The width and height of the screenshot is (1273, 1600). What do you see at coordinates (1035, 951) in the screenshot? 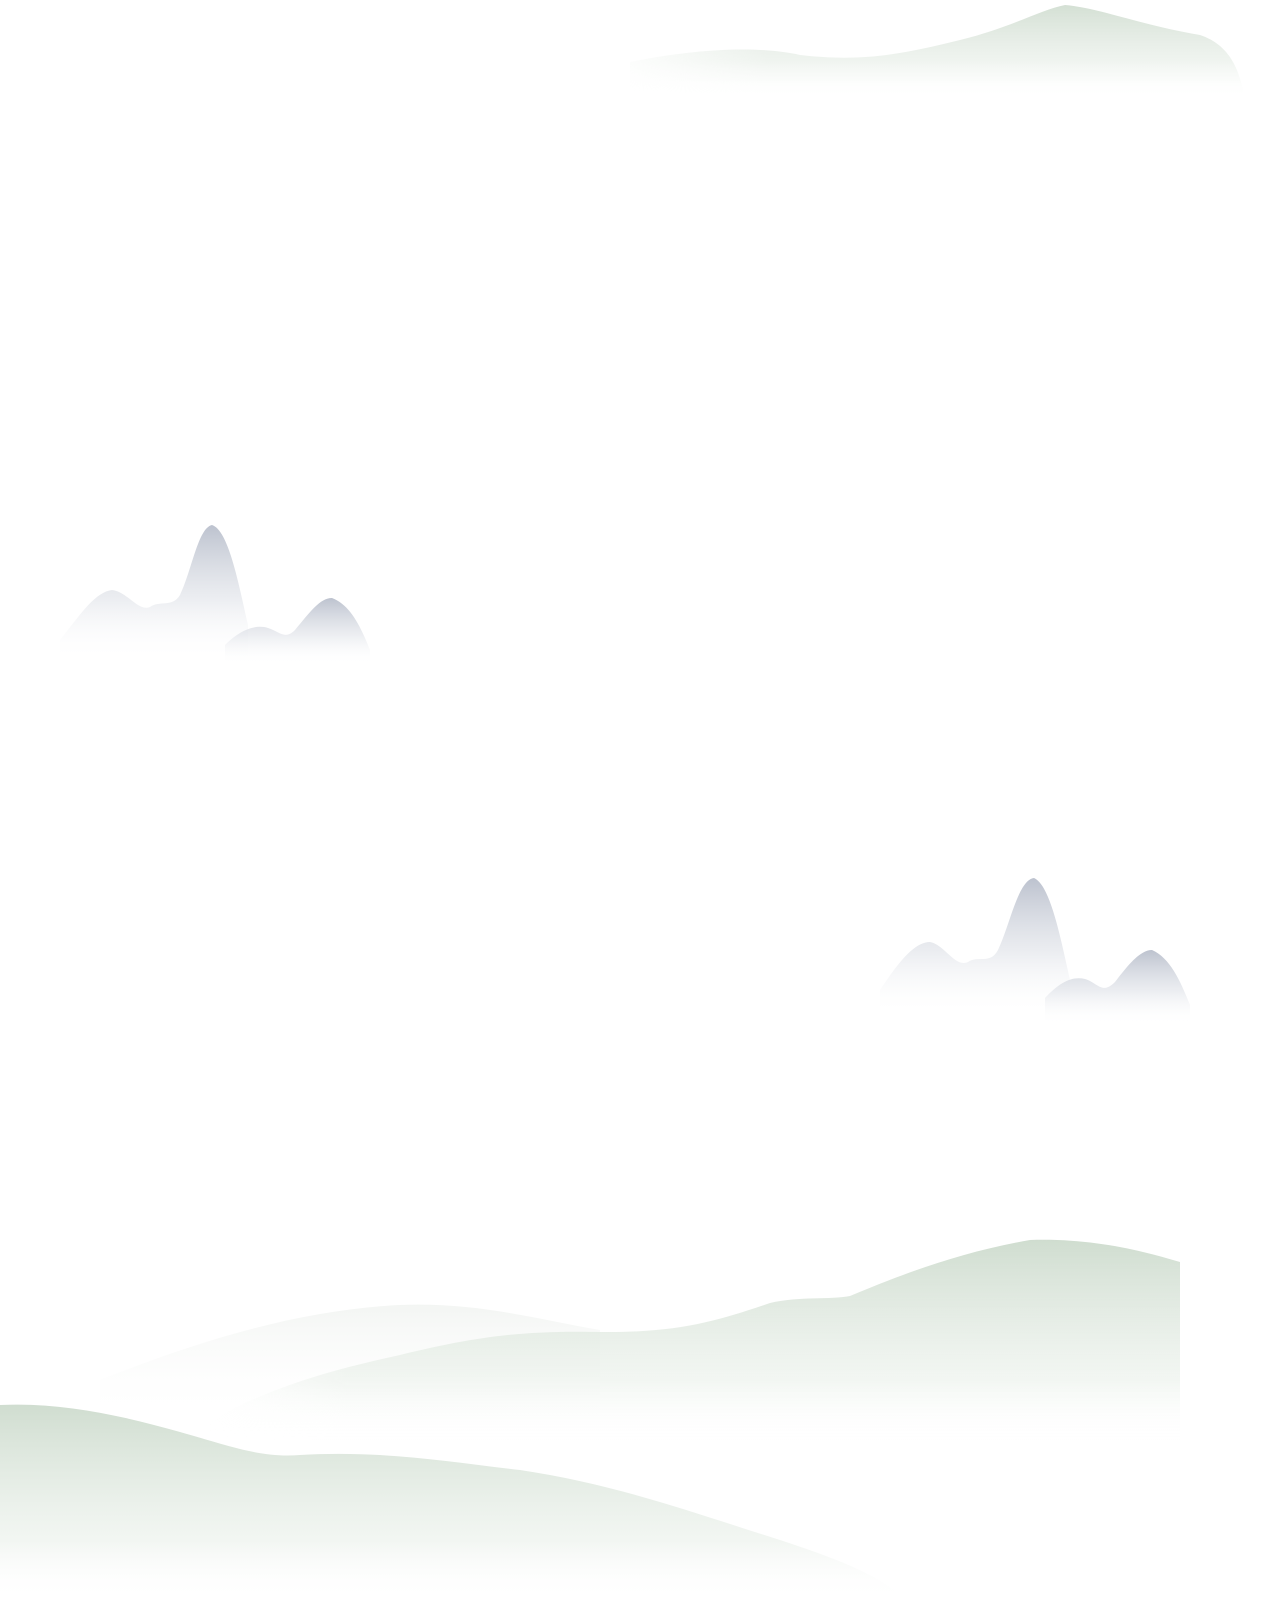
I see `right-peaks` at bounding box center [1035, 951].